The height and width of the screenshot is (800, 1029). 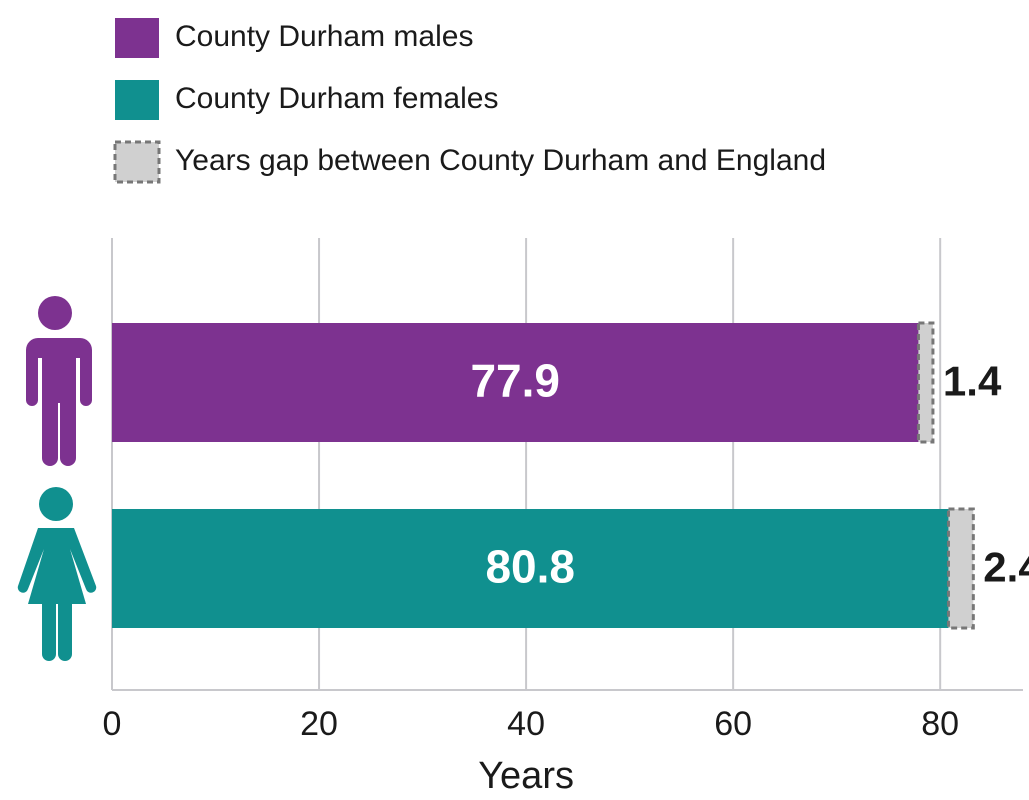 What do you see at coordinates (319, 724) in the screenshot?
I see `x-tick-label: 20` at bounding box center [319, 724].